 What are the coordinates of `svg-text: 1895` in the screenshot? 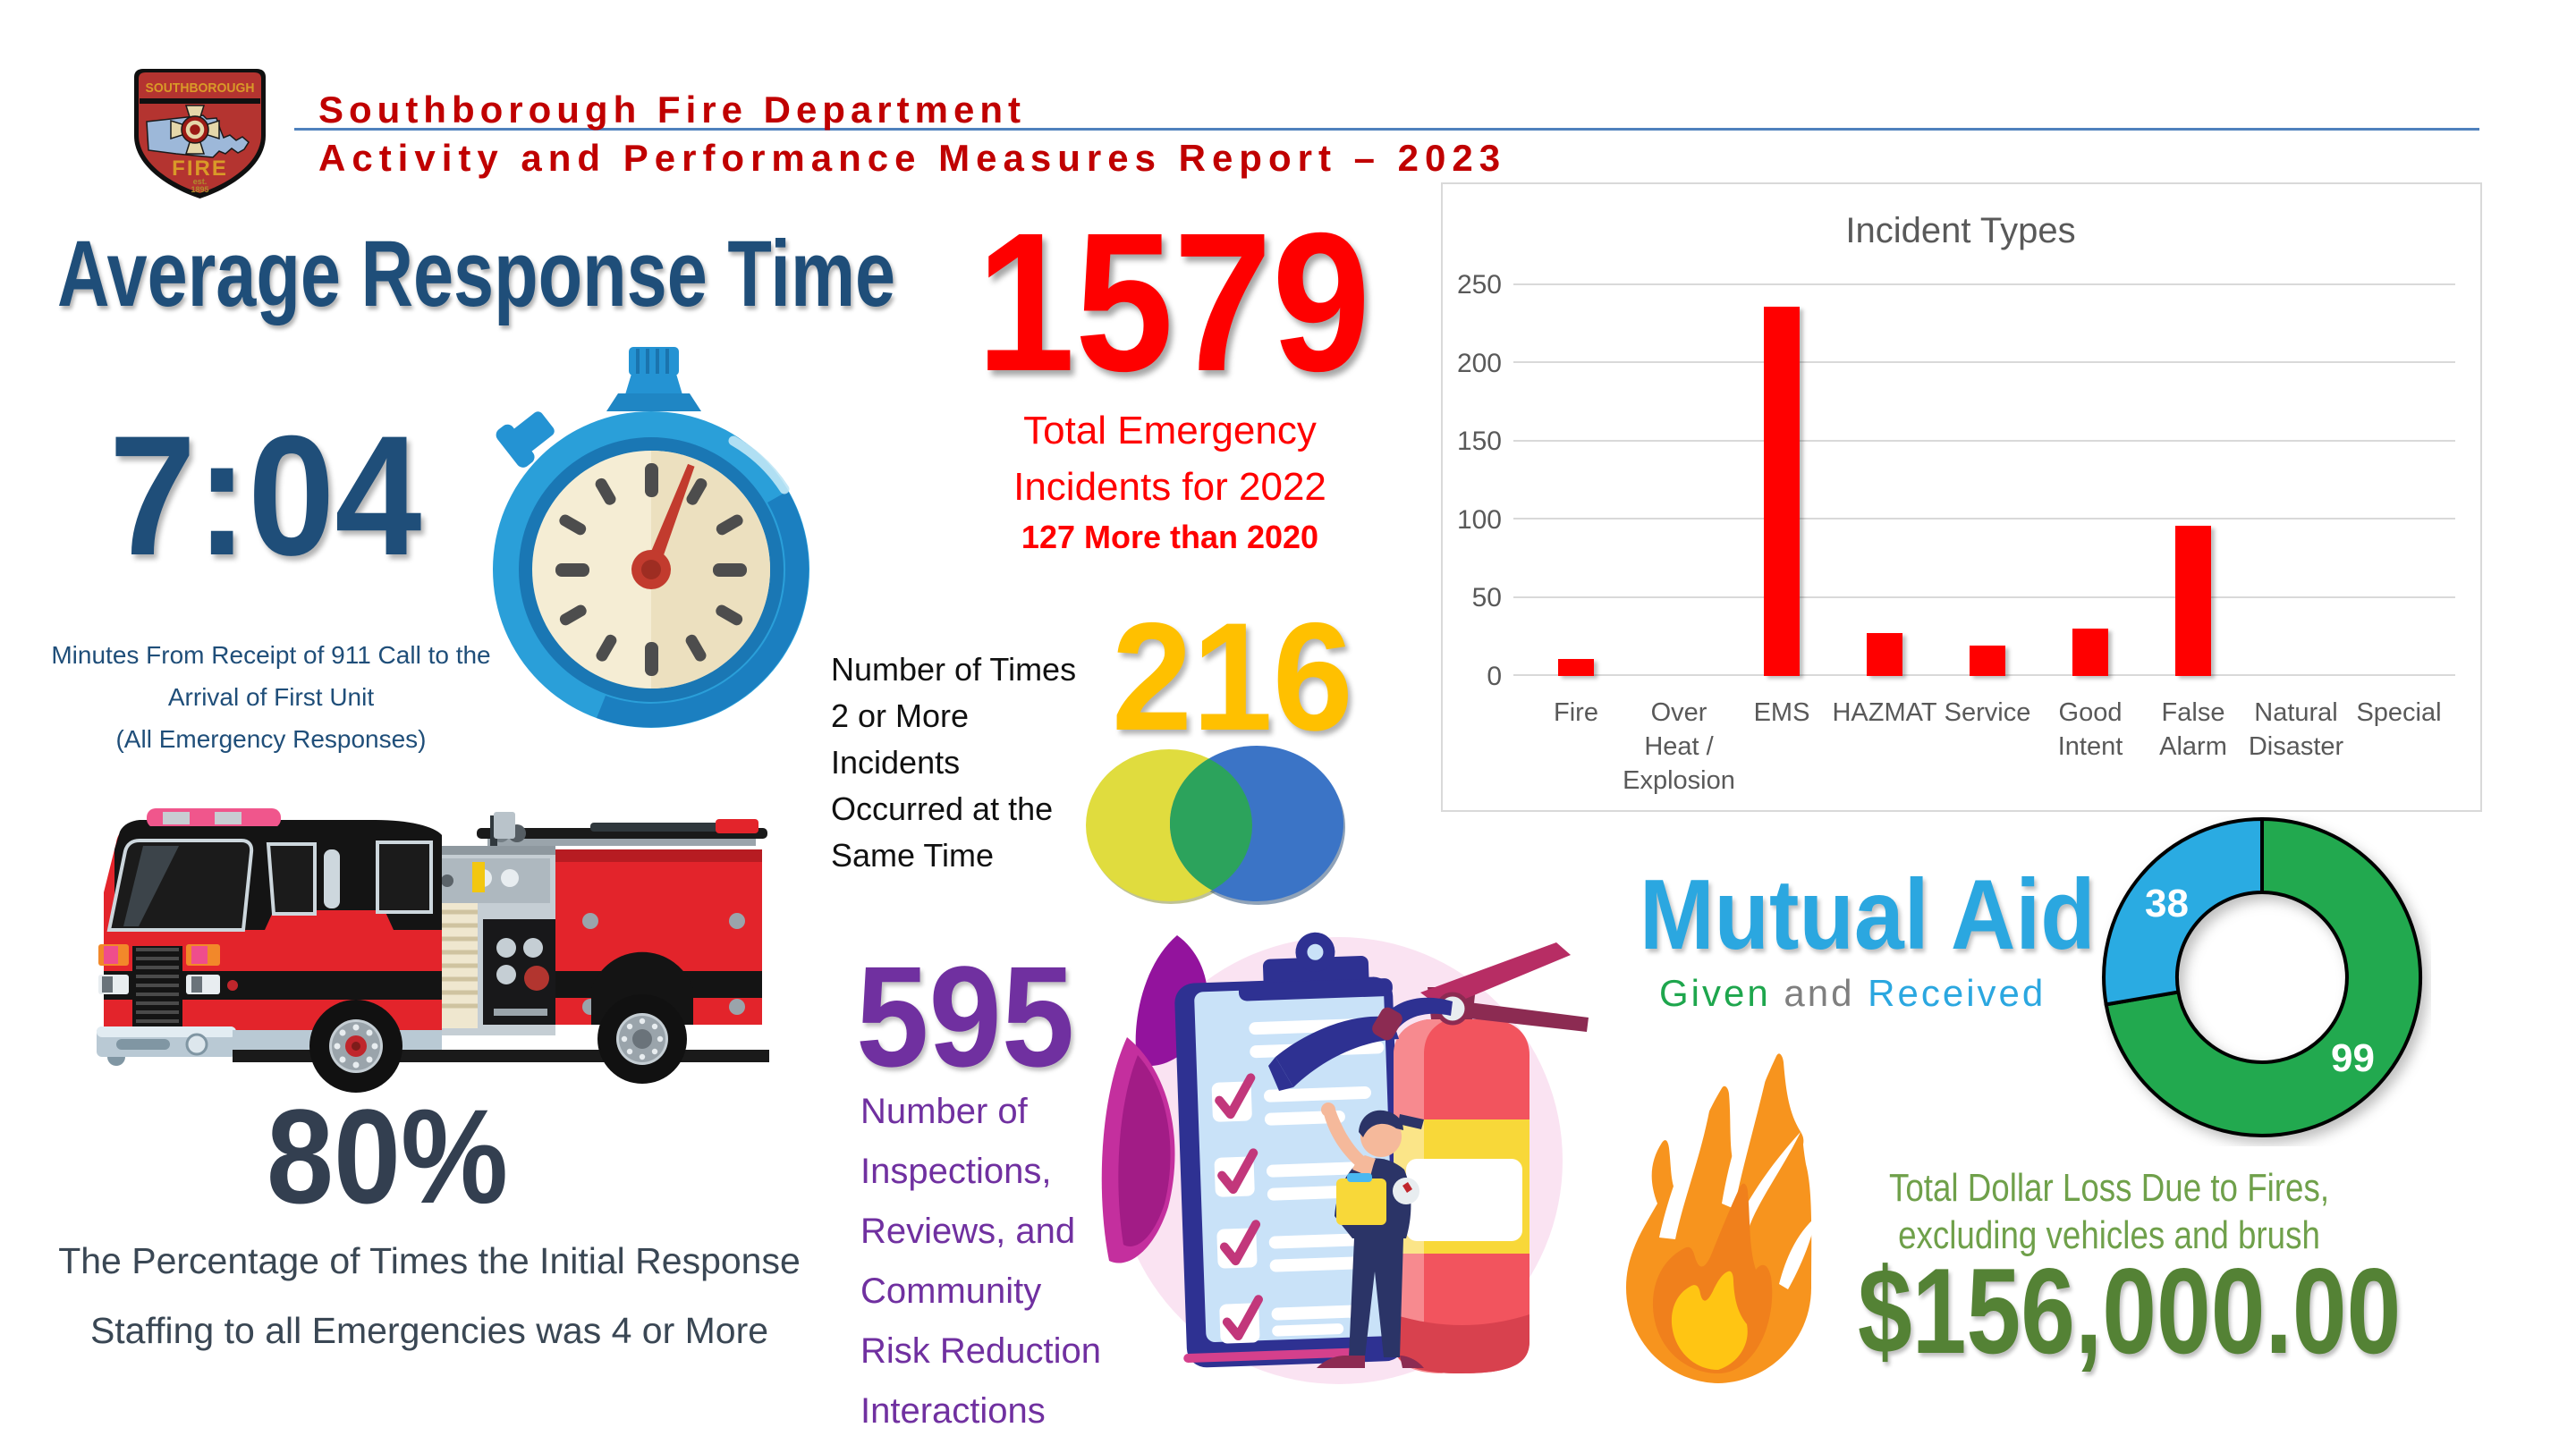 It's located at (199, 189).